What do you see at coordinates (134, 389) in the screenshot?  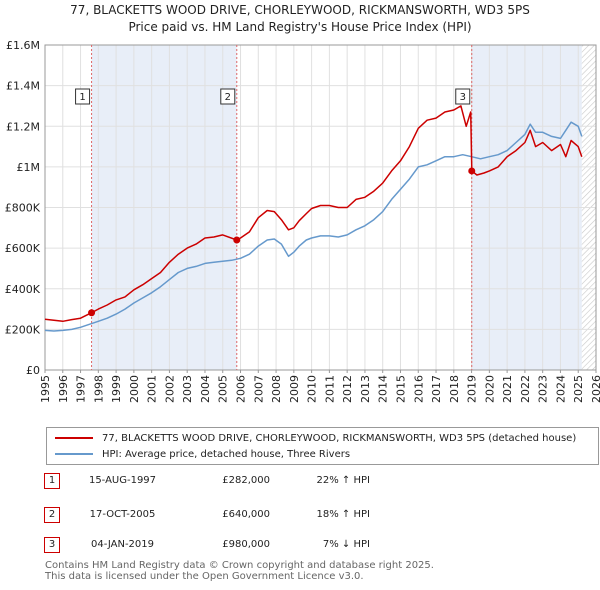 I see `x-tick-label: 2000` at bounding box center [134, 389].